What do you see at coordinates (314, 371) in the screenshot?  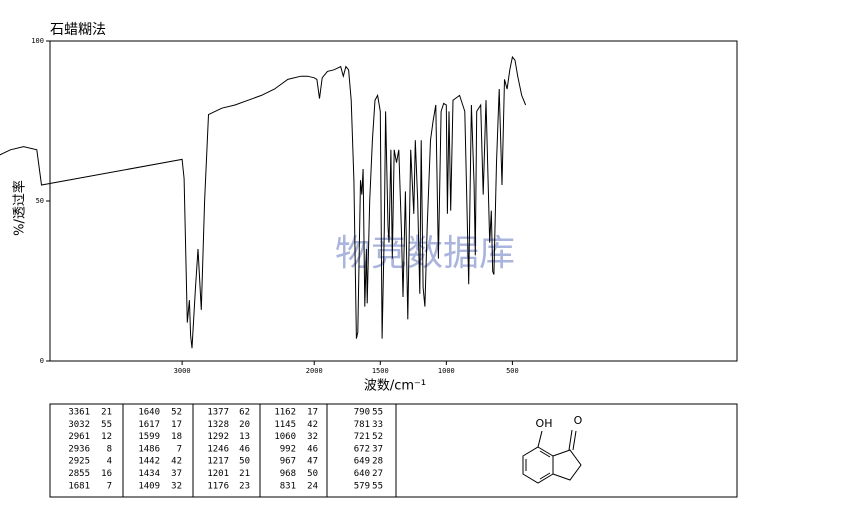 I see `x-tick-label: 2000` at bounding box center [314, 371].